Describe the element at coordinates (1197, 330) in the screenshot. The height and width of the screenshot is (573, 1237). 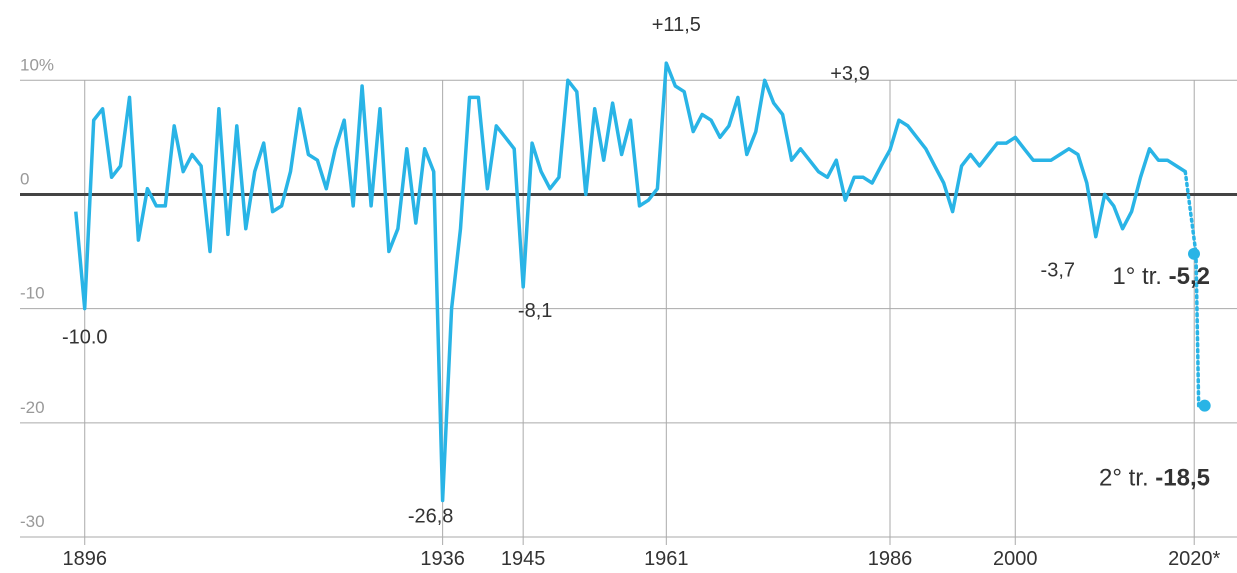
I see `projection-line` at that location.